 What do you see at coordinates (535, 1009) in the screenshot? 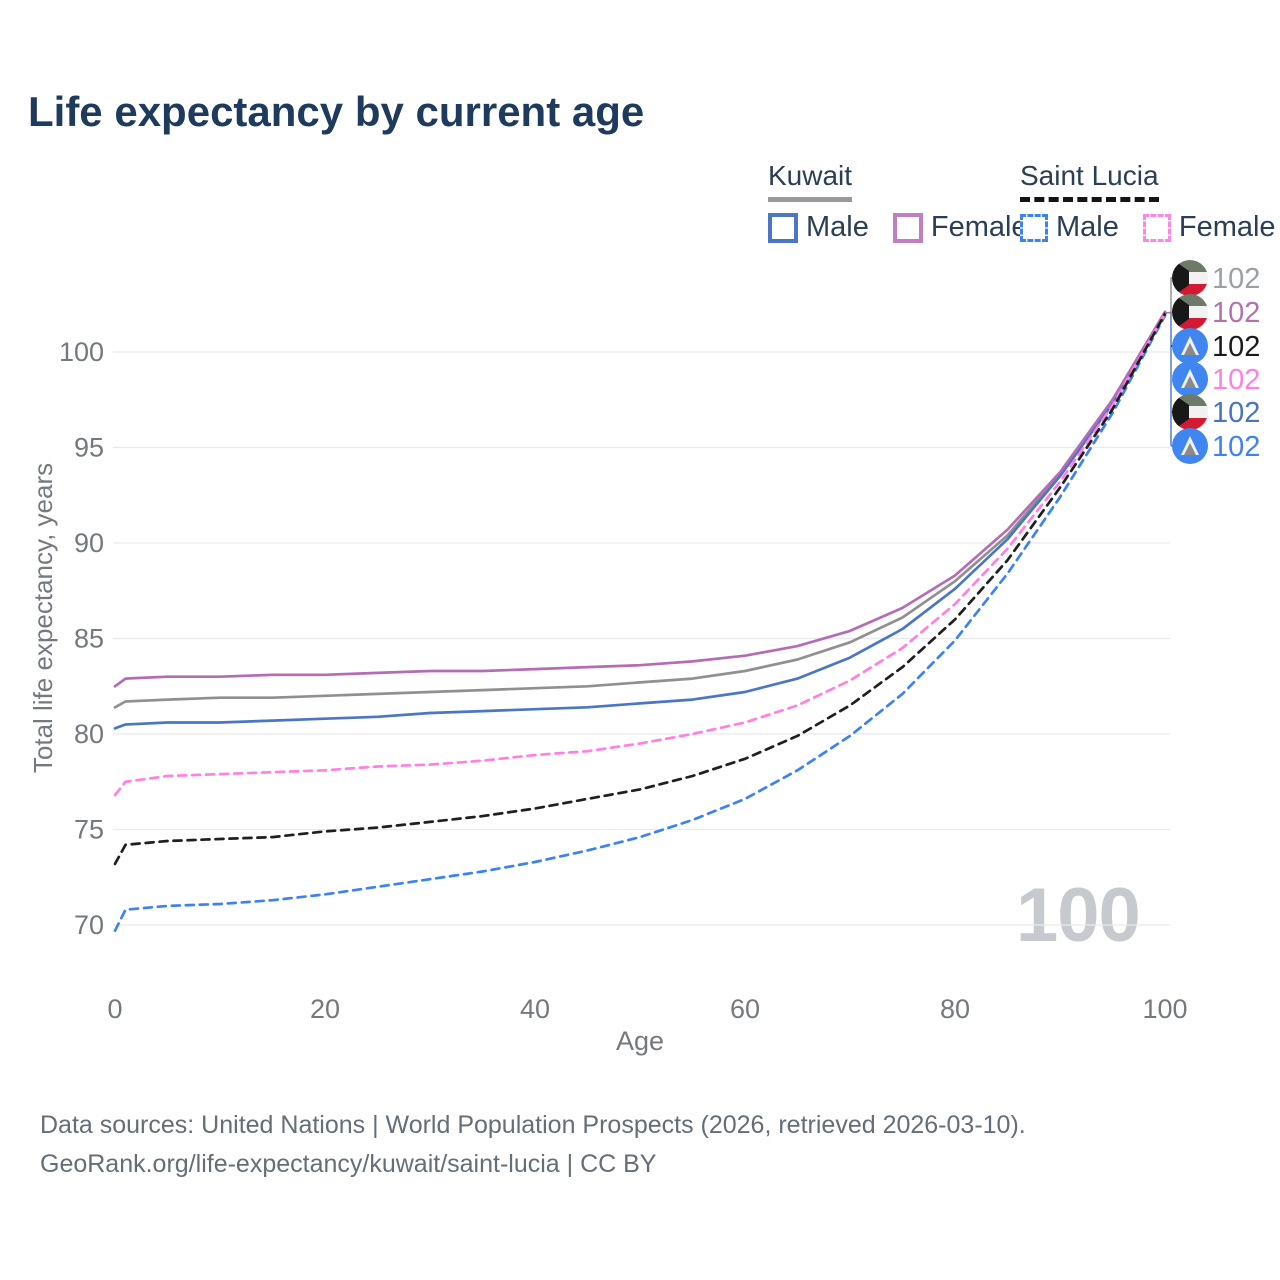
I see `x-tick-label: 40` at bounding box center [535, 1009].